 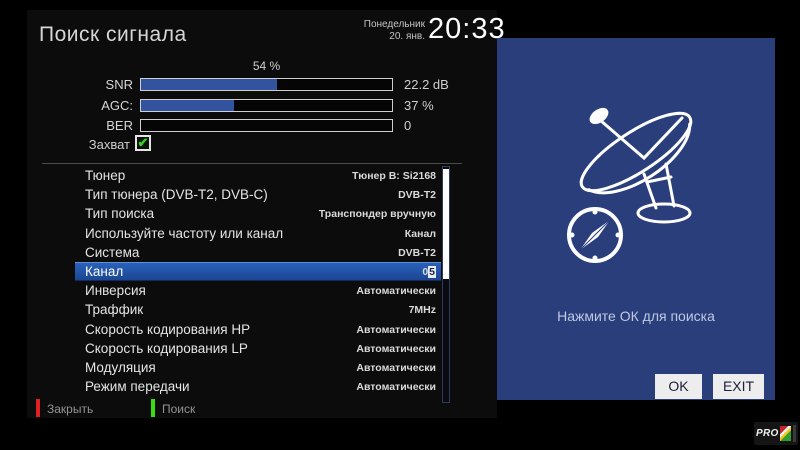 I want to click on exit-button: EXIT, so click(x=738, y=386).